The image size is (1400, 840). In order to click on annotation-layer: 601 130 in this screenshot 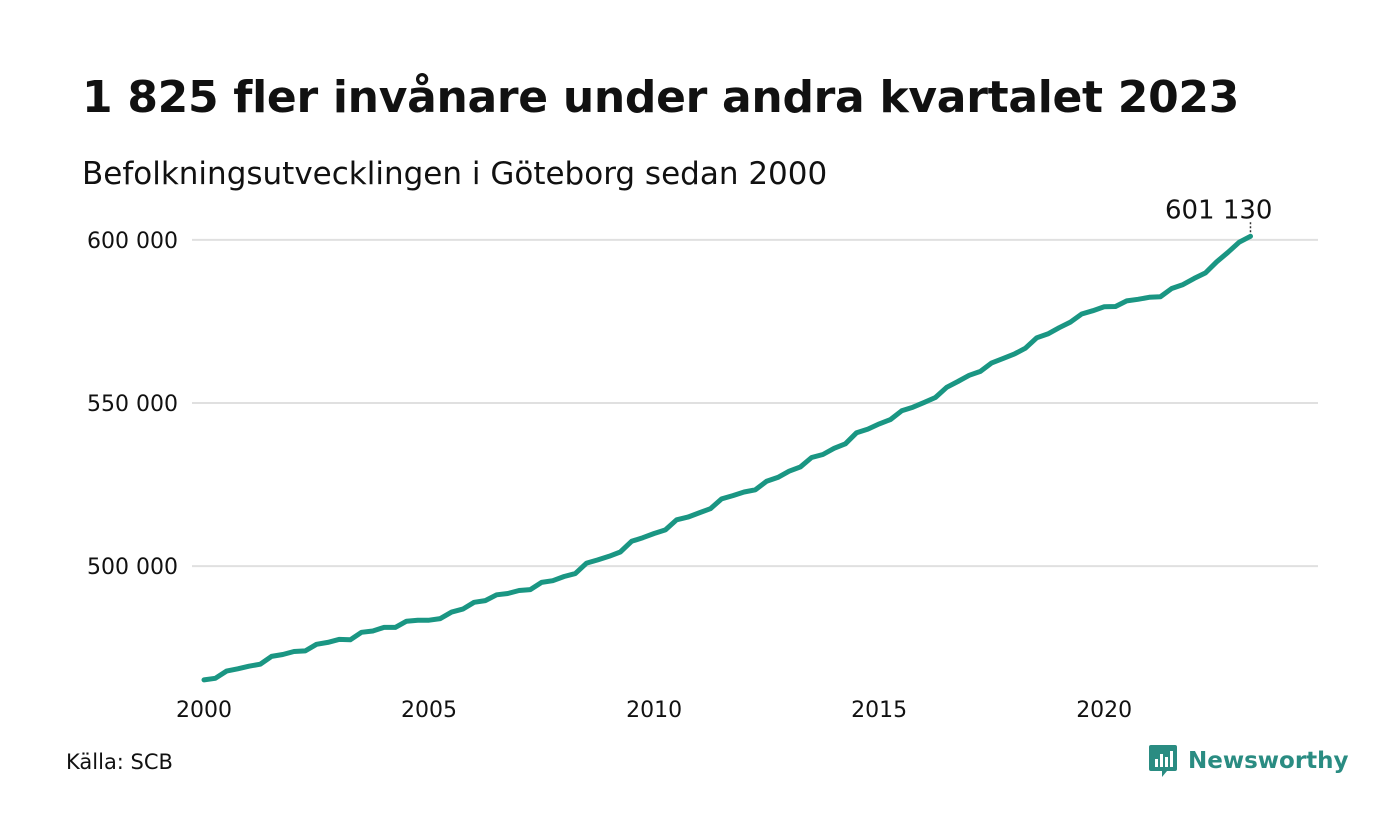, I will do `click(1219, 214)`.